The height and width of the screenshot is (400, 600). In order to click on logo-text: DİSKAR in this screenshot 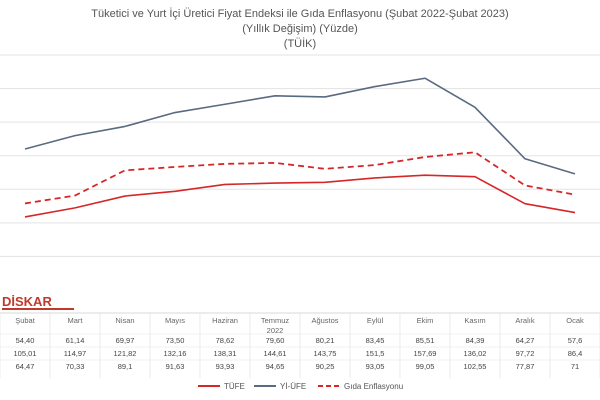, I will do `click(27, 301)`.